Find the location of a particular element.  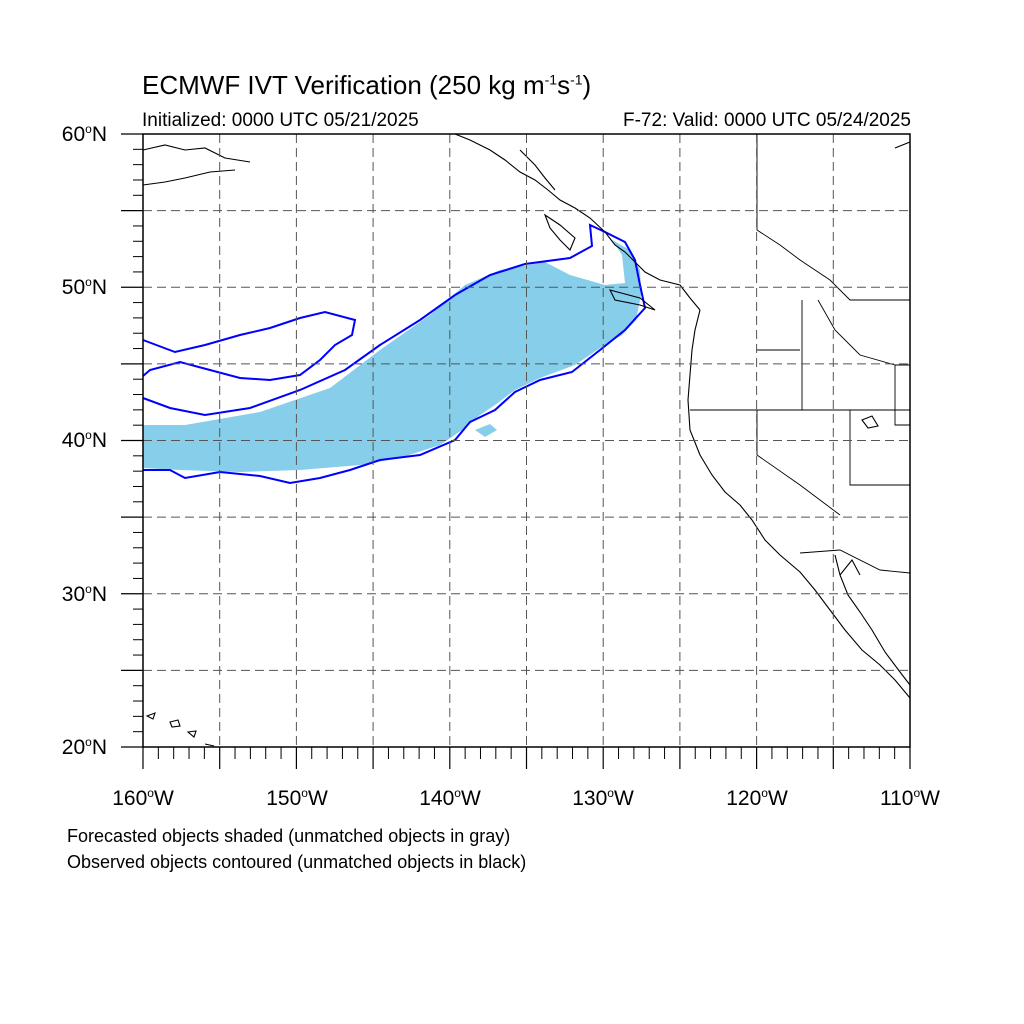

lon-label-110w: 110oW is located at coordinates (910, 798).